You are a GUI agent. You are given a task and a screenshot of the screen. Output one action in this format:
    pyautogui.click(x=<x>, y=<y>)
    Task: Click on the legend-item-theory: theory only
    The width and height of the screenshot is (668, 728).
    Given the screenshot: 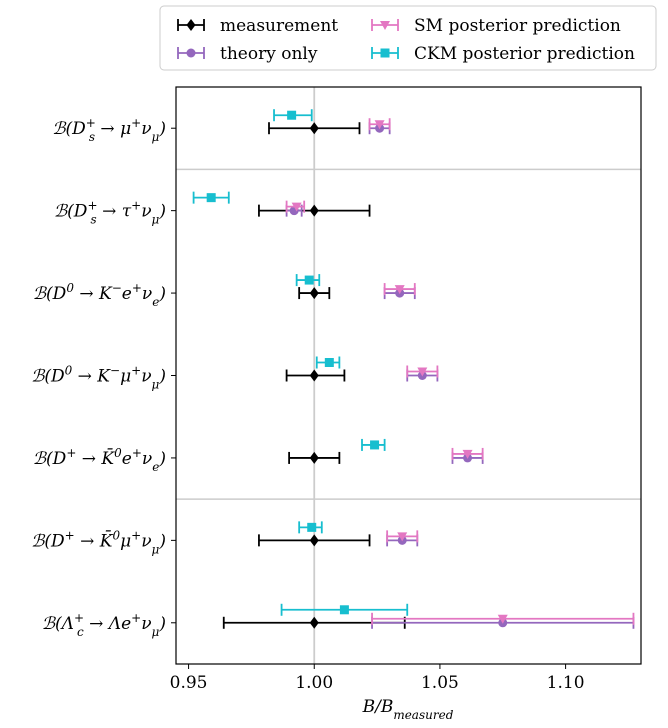 What is the action you would take?
    pyautogui.click(x=247, y=54)
    